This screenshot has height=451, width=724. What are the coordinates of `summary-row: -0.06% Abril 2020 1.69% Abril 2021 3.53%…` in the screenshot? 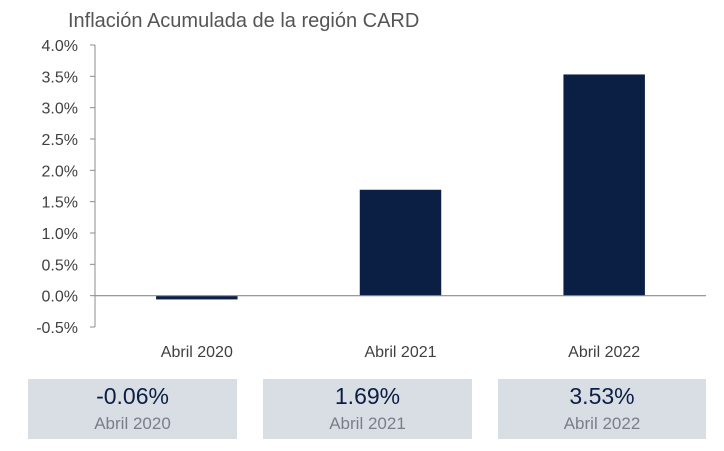 It's located at (362, 409).